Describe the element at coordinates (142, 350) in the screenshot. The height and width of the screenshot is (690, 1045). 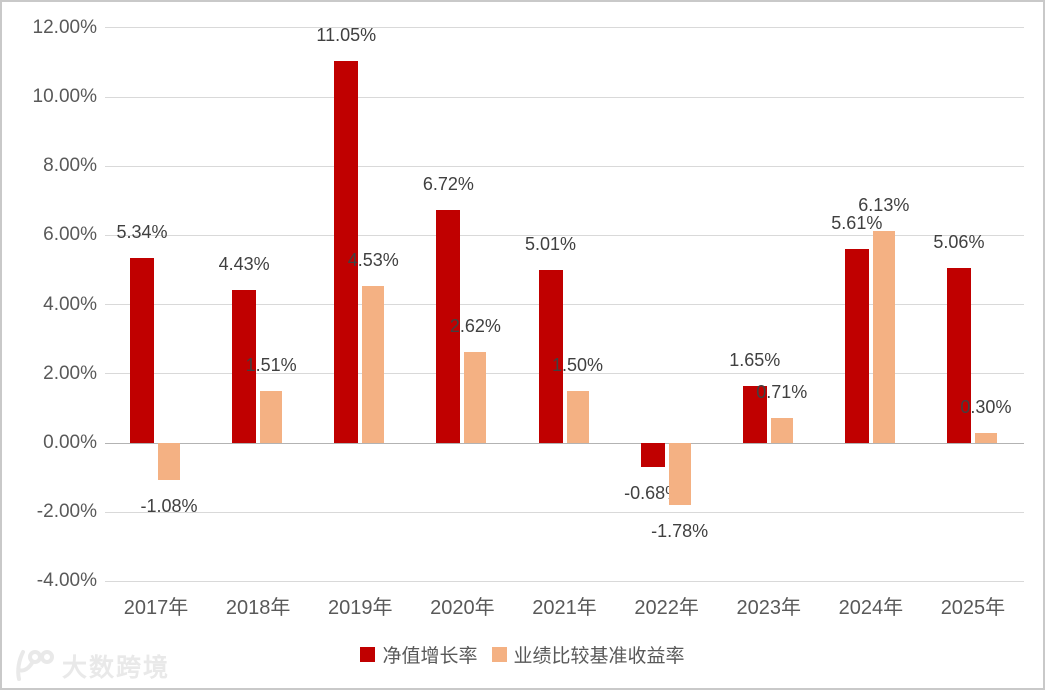
I see `bar-net-growth-2017` at that location.